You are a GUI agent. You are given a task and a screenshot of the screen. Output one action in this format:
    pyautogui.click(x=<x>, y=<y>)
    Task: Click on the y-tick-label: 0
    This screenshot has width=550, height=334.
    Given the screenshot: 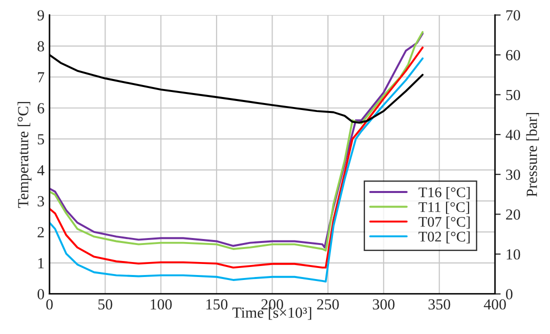 What is the action you would take?
    pyautogui.click(x=41, y=294)
    